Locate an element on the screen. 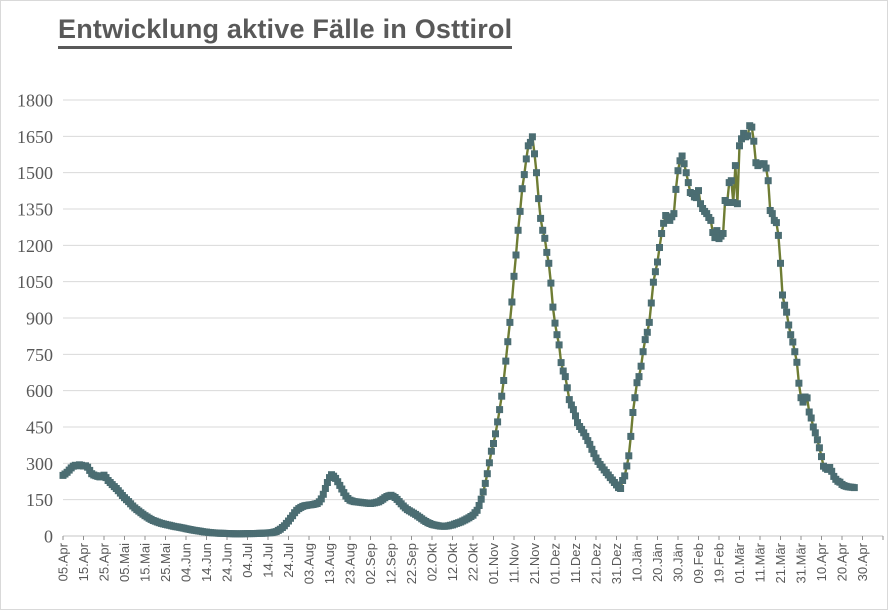 The width and height of the screenshot is (888, 610). y-tick-label: 0 is located at coordinates (48, 537).